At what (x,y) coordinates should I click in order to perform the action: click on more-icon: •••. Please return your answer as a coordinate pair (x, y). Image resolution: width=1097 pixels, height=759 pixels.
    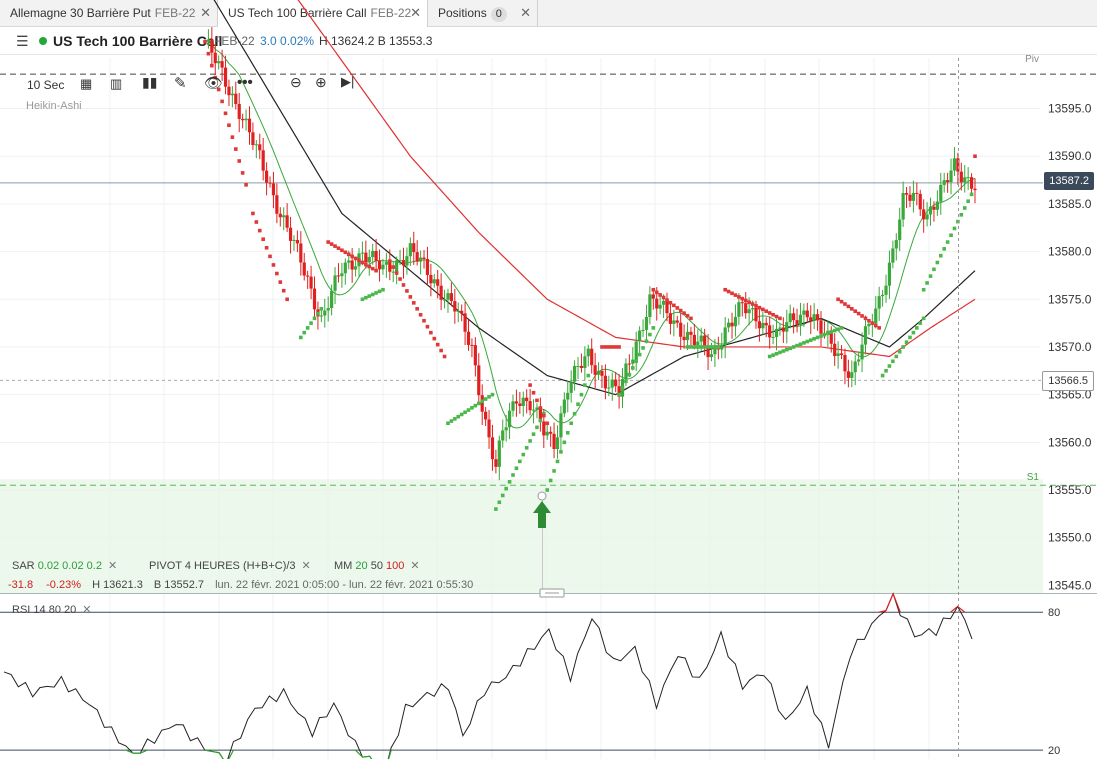
    Looking at the image, I should click on (245, 82).